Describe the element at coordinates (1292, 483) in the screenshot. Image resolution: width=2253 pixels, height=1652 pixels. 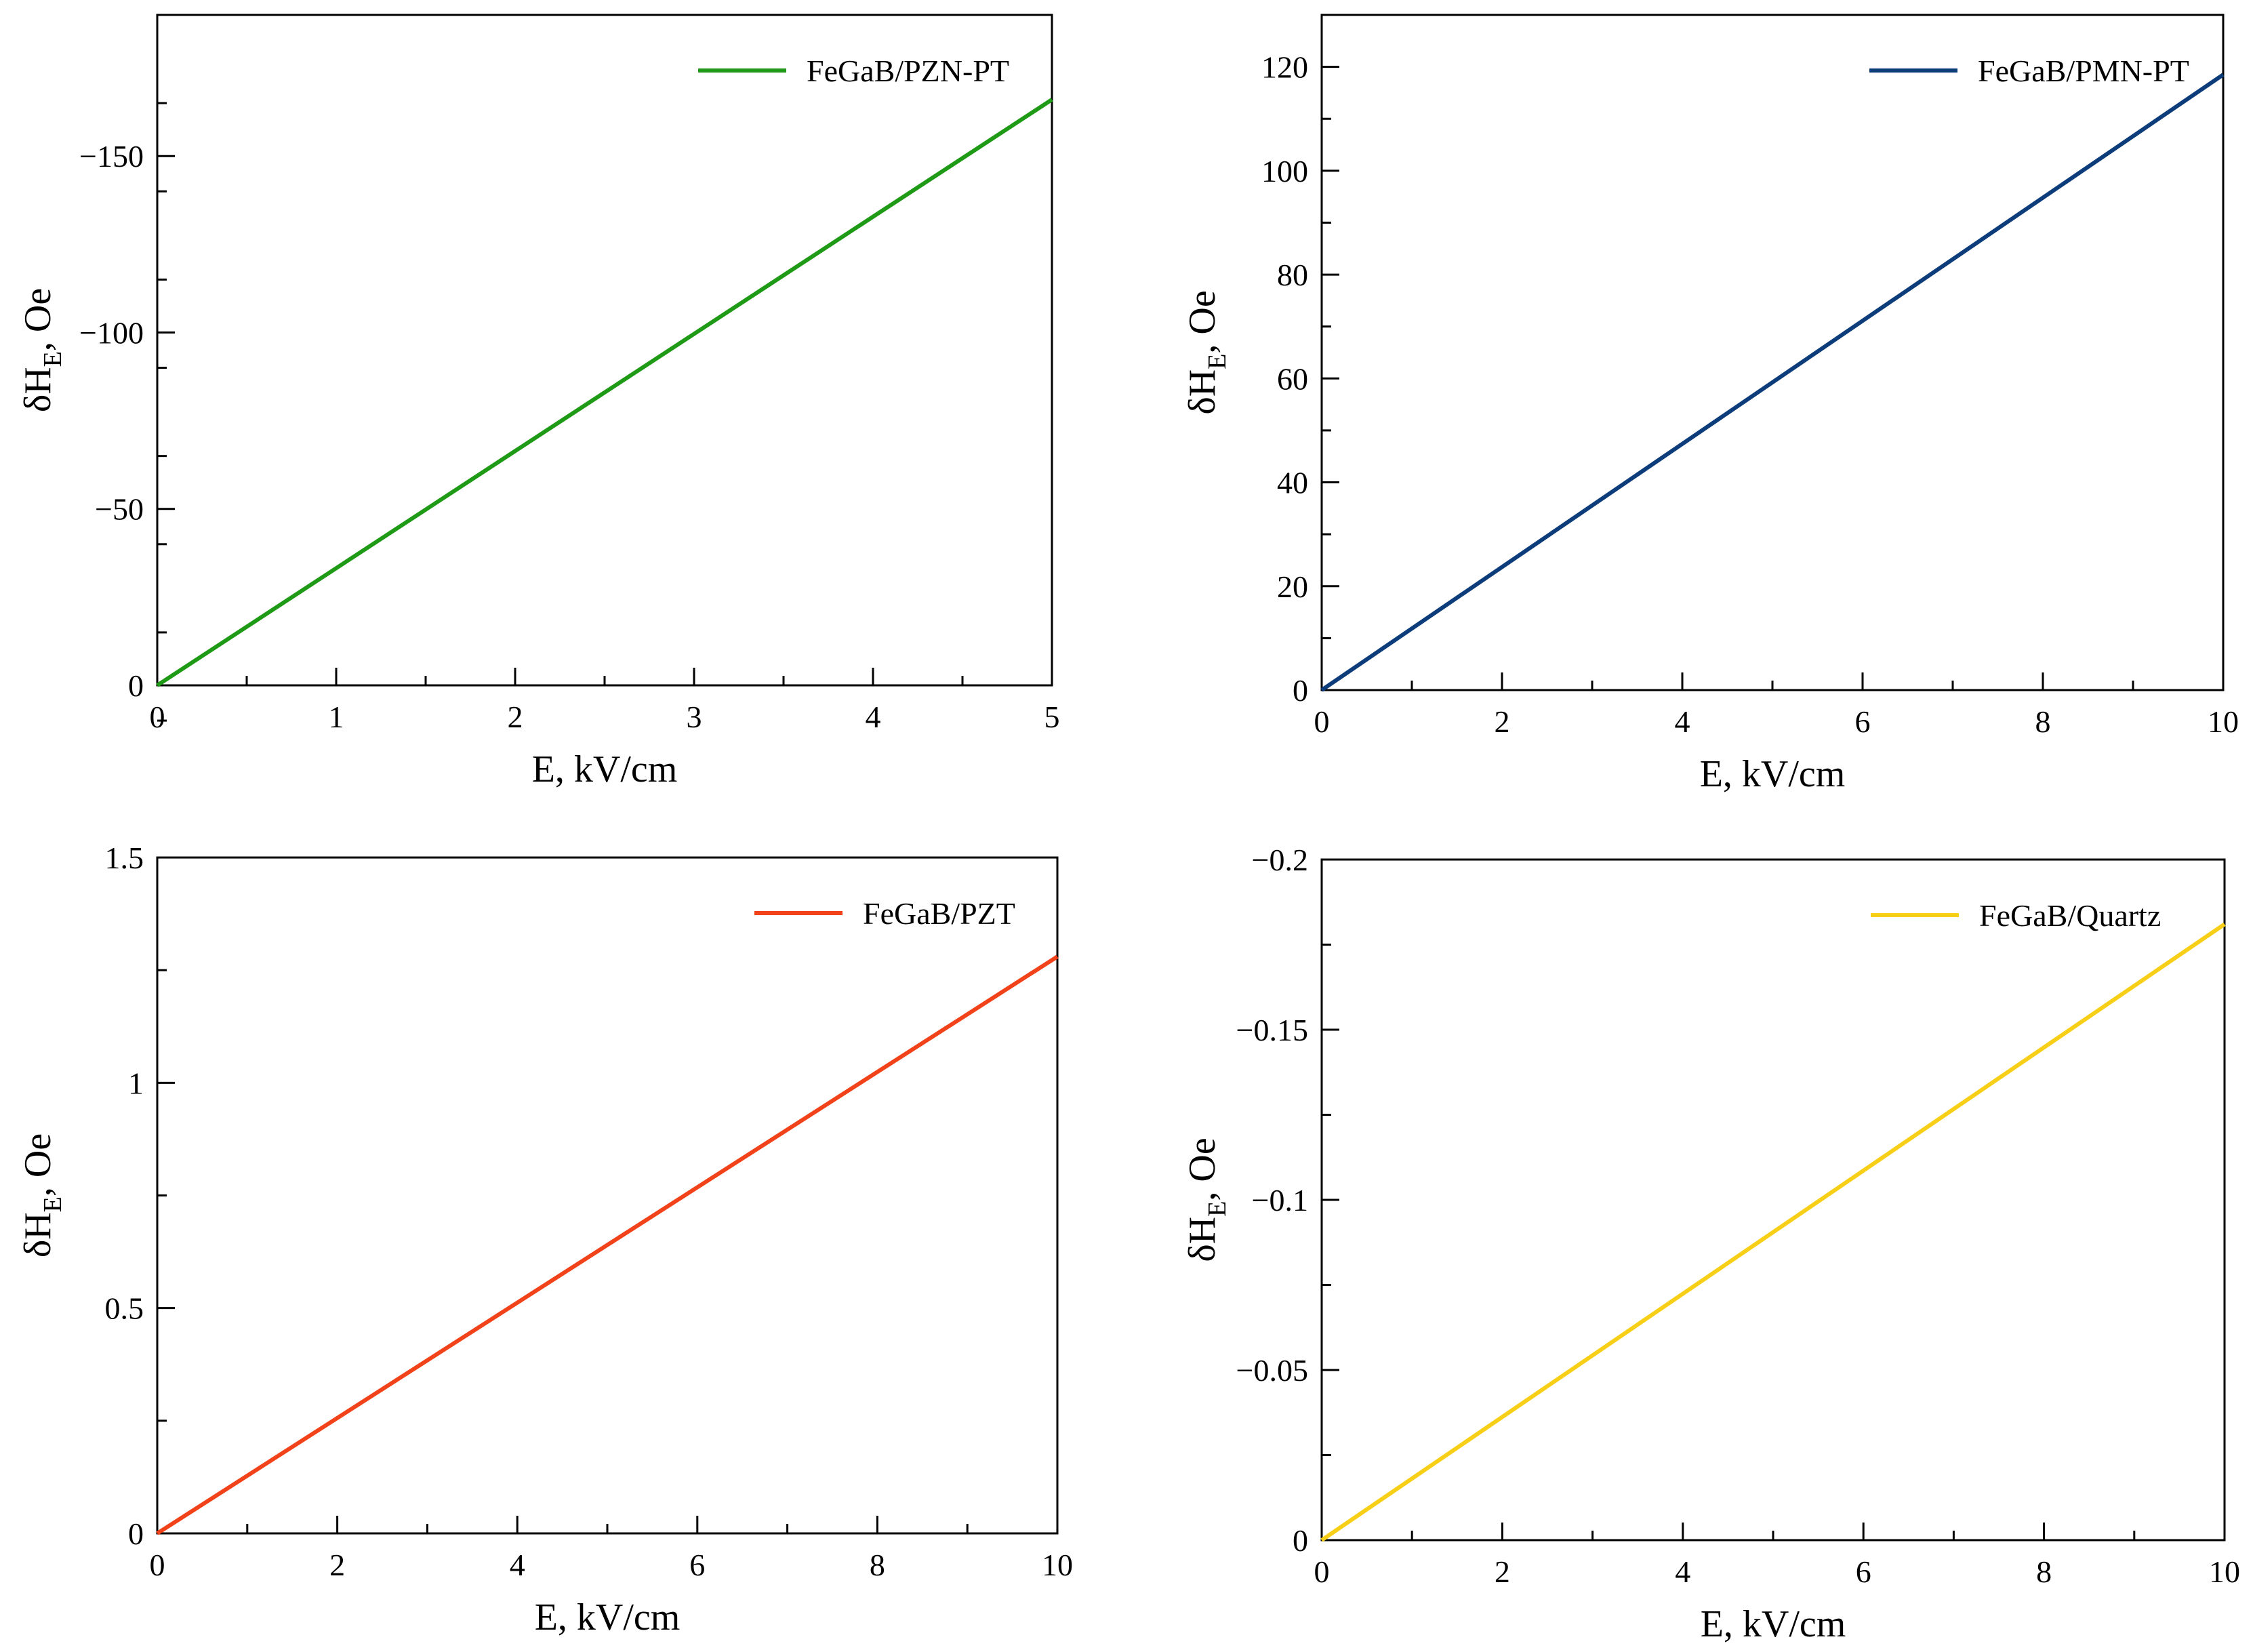
I see `y-tick-label: 40` at that location.